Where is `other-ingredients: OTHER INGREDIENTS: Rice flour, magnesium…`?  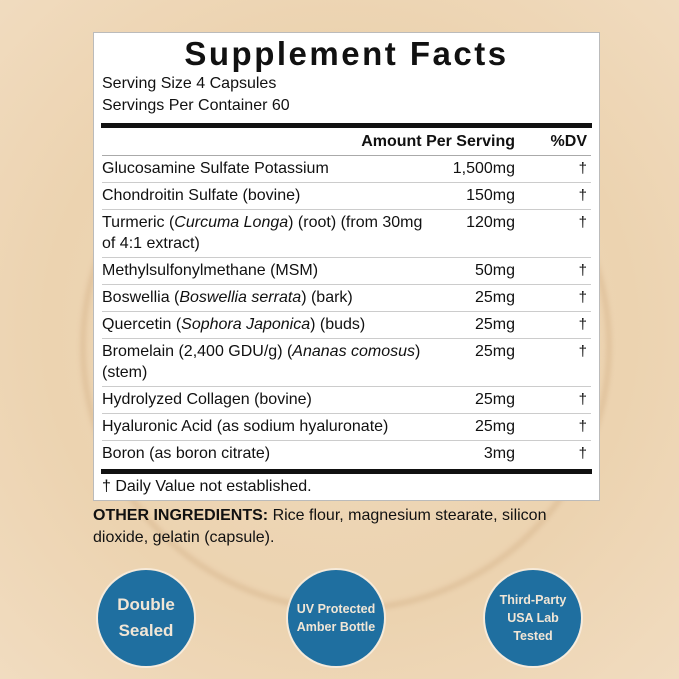 other-ingredients: OTHER INGREDIENTS: Rice flour, magnesium… is located at coordinates (348, 527).